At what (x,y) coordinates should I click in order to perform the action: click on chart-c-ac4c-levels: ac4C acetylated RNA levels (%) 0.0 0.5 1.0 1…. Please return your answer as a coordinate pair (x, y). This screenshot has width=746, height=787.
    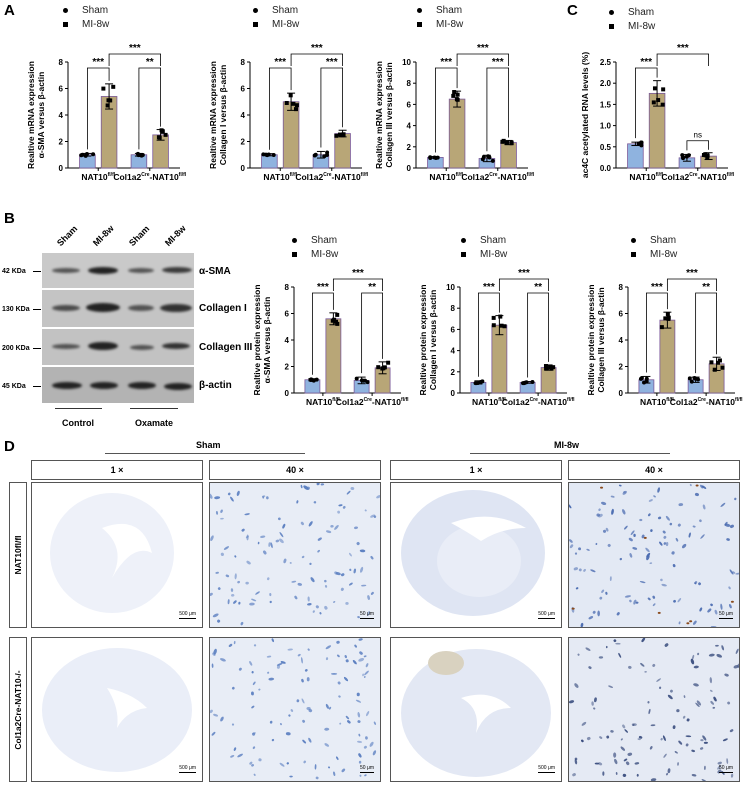
    Looking at the image, I should click on (657, 112).